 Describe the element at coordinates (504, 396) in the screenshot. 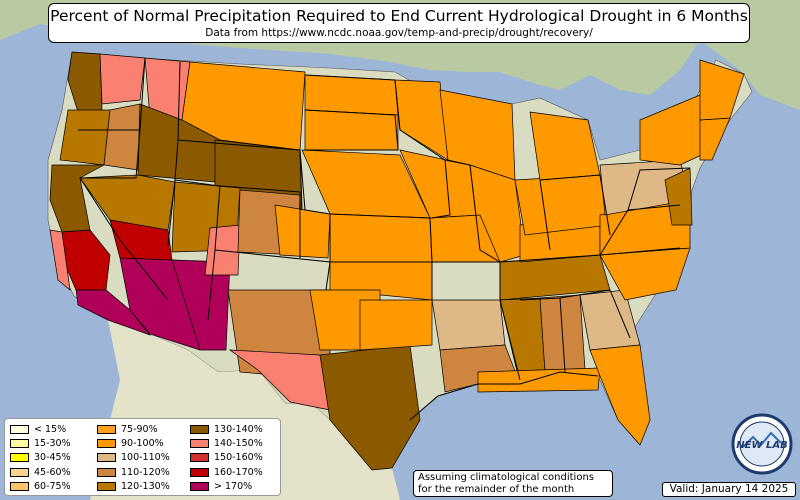

I see `gulf-coast-line` at that location.